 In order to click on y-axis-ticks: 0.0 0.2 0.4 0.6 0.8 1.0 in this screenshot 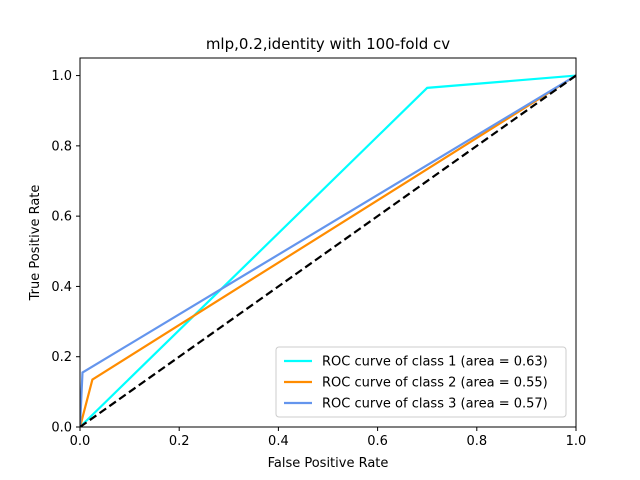, I will do `click(65, 252)`.